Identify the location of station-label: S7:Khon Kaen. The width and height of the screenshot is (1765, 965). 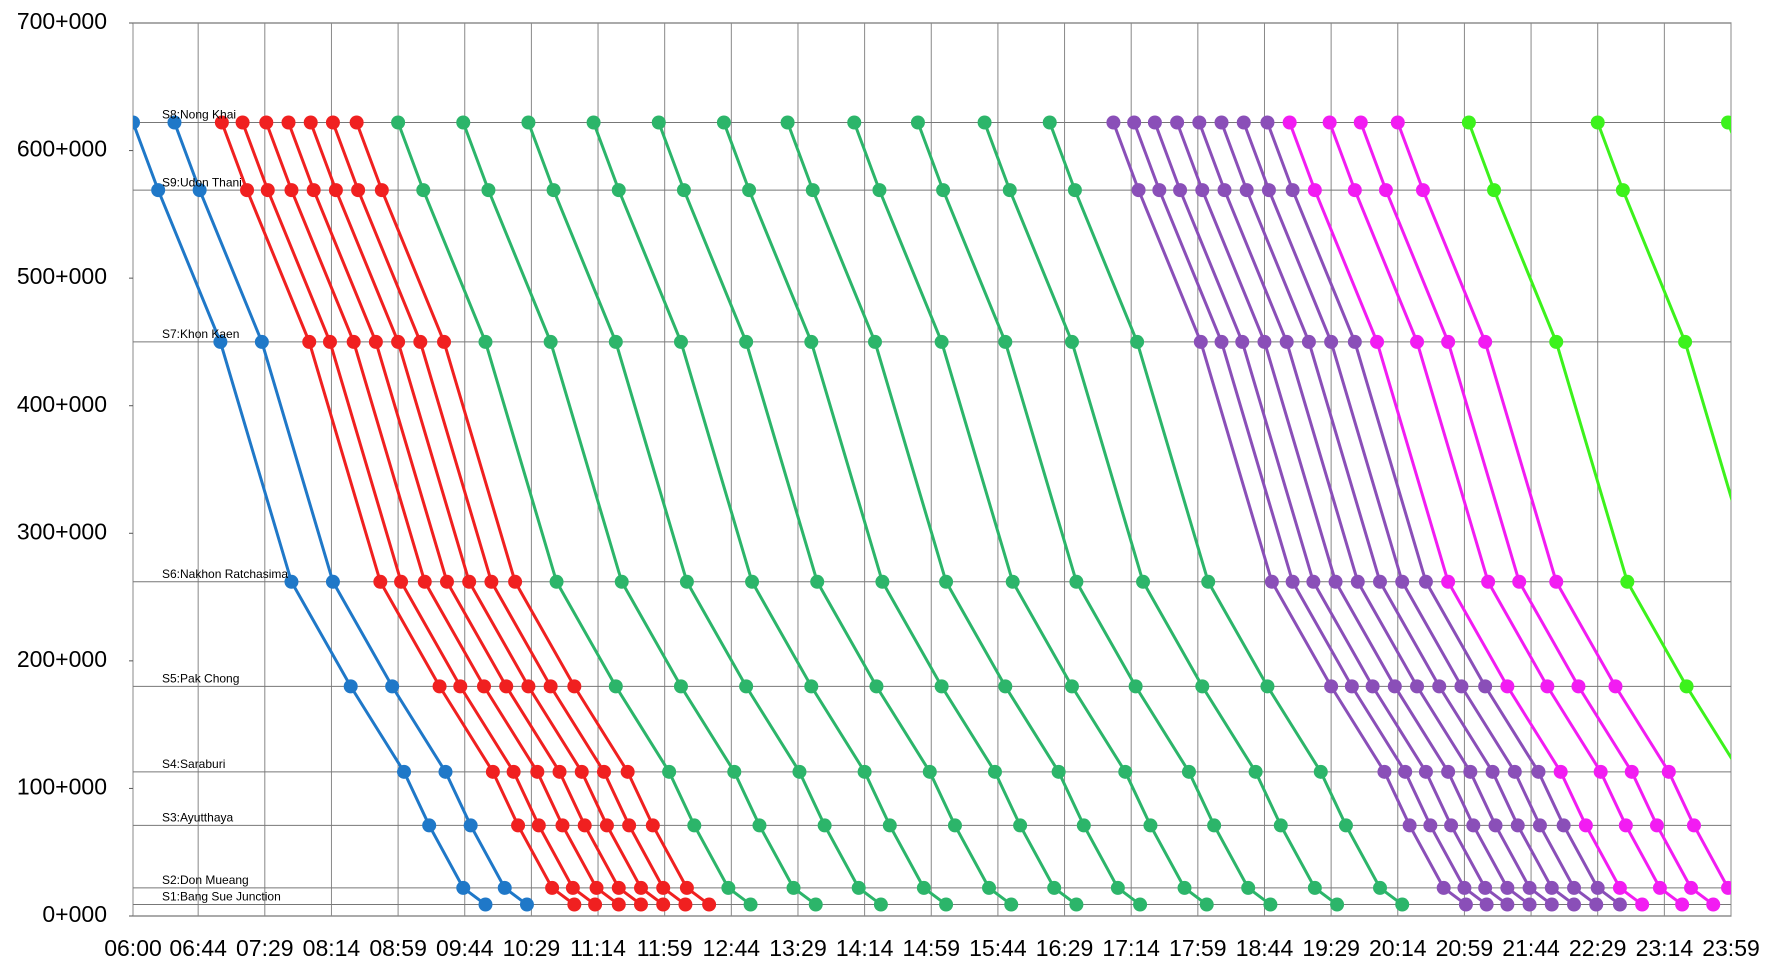
(200, 334).